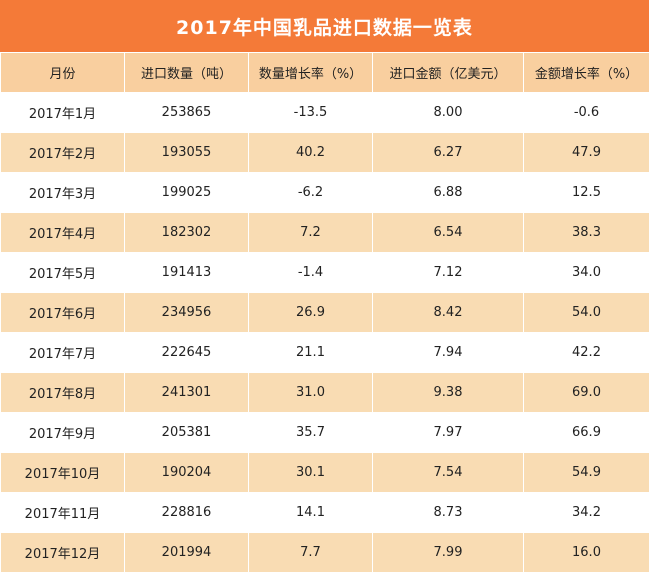 This screenshot has width=649, height=573. Describe the element at coordinates (62, 72) in the screenshot. I see `column-header-month: 月份` at that location.